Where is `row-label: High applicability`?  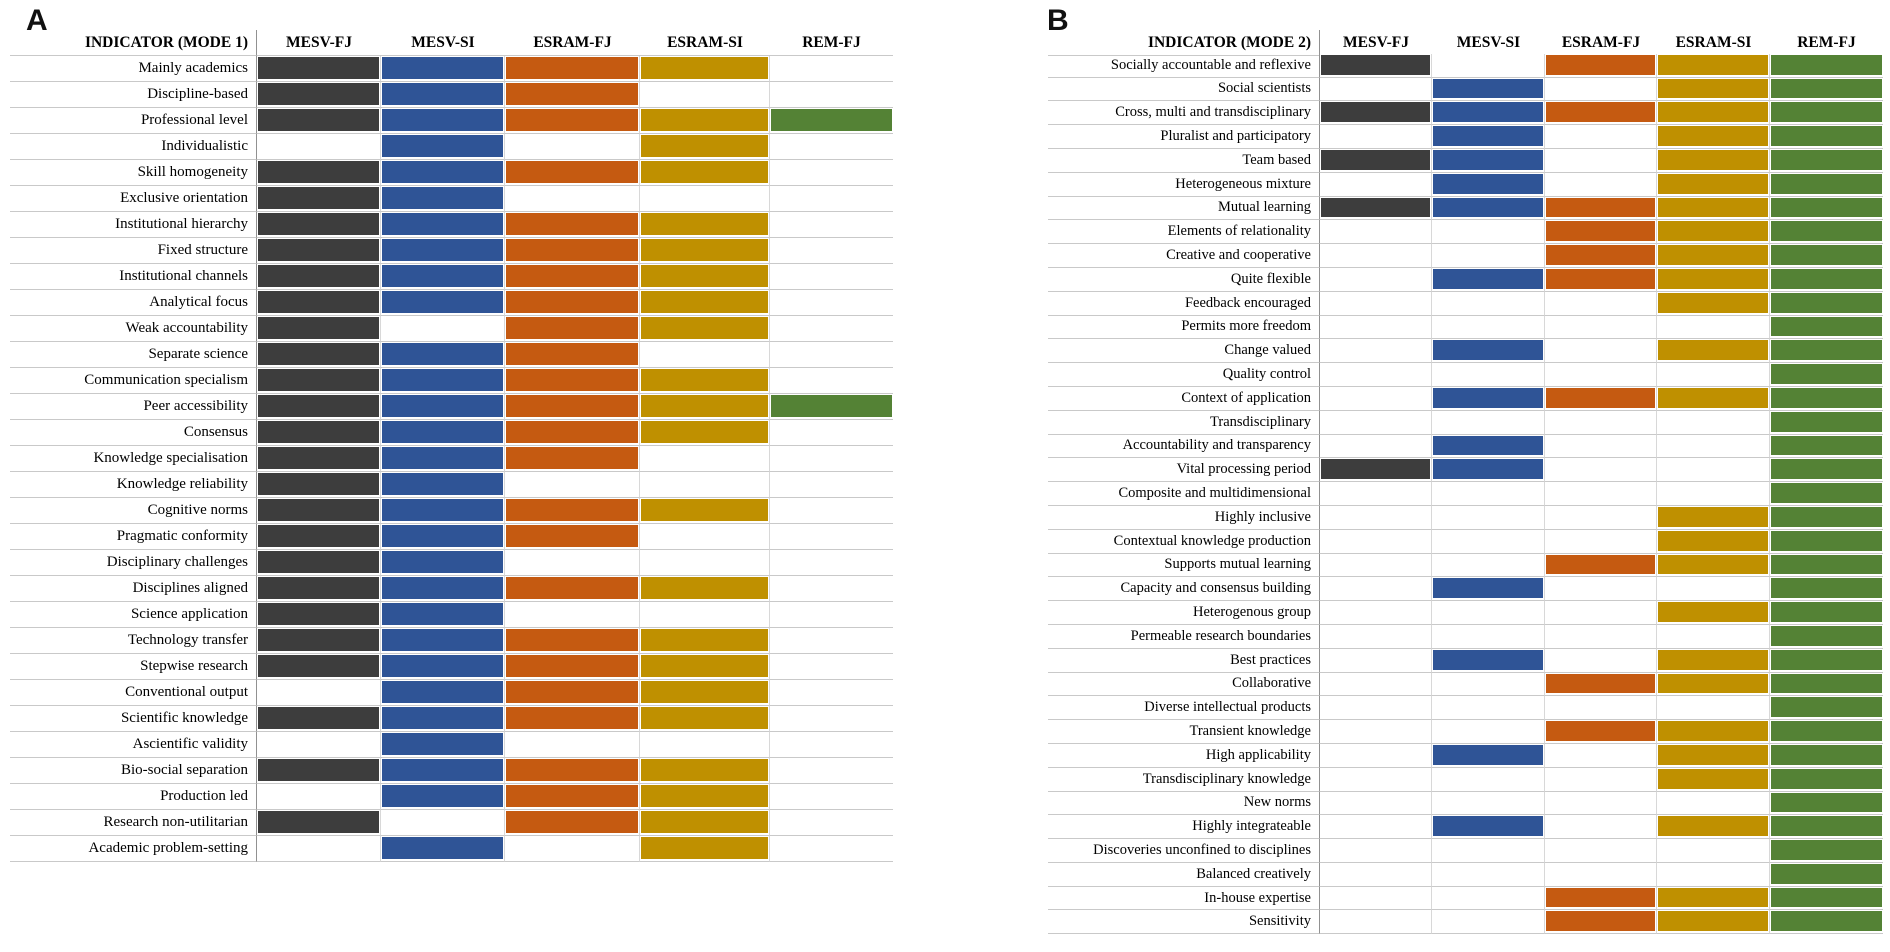 row-label: High applicability is located at coordinates (1184, 755).